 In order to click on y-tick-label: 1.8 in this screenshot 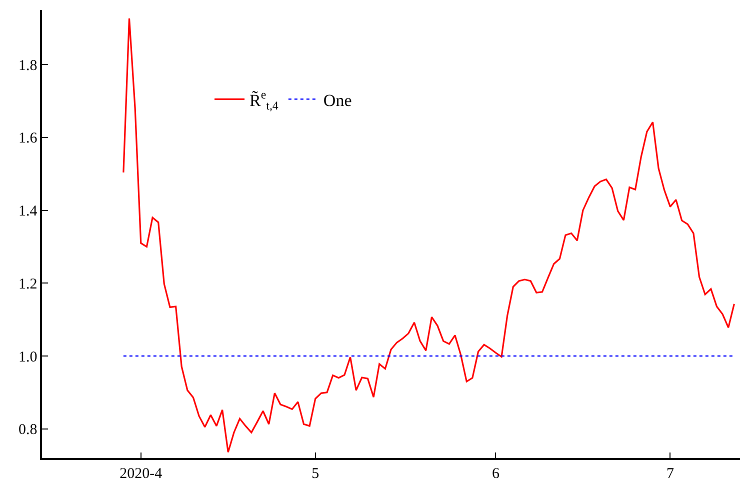, I will do `click(28, 66)`.